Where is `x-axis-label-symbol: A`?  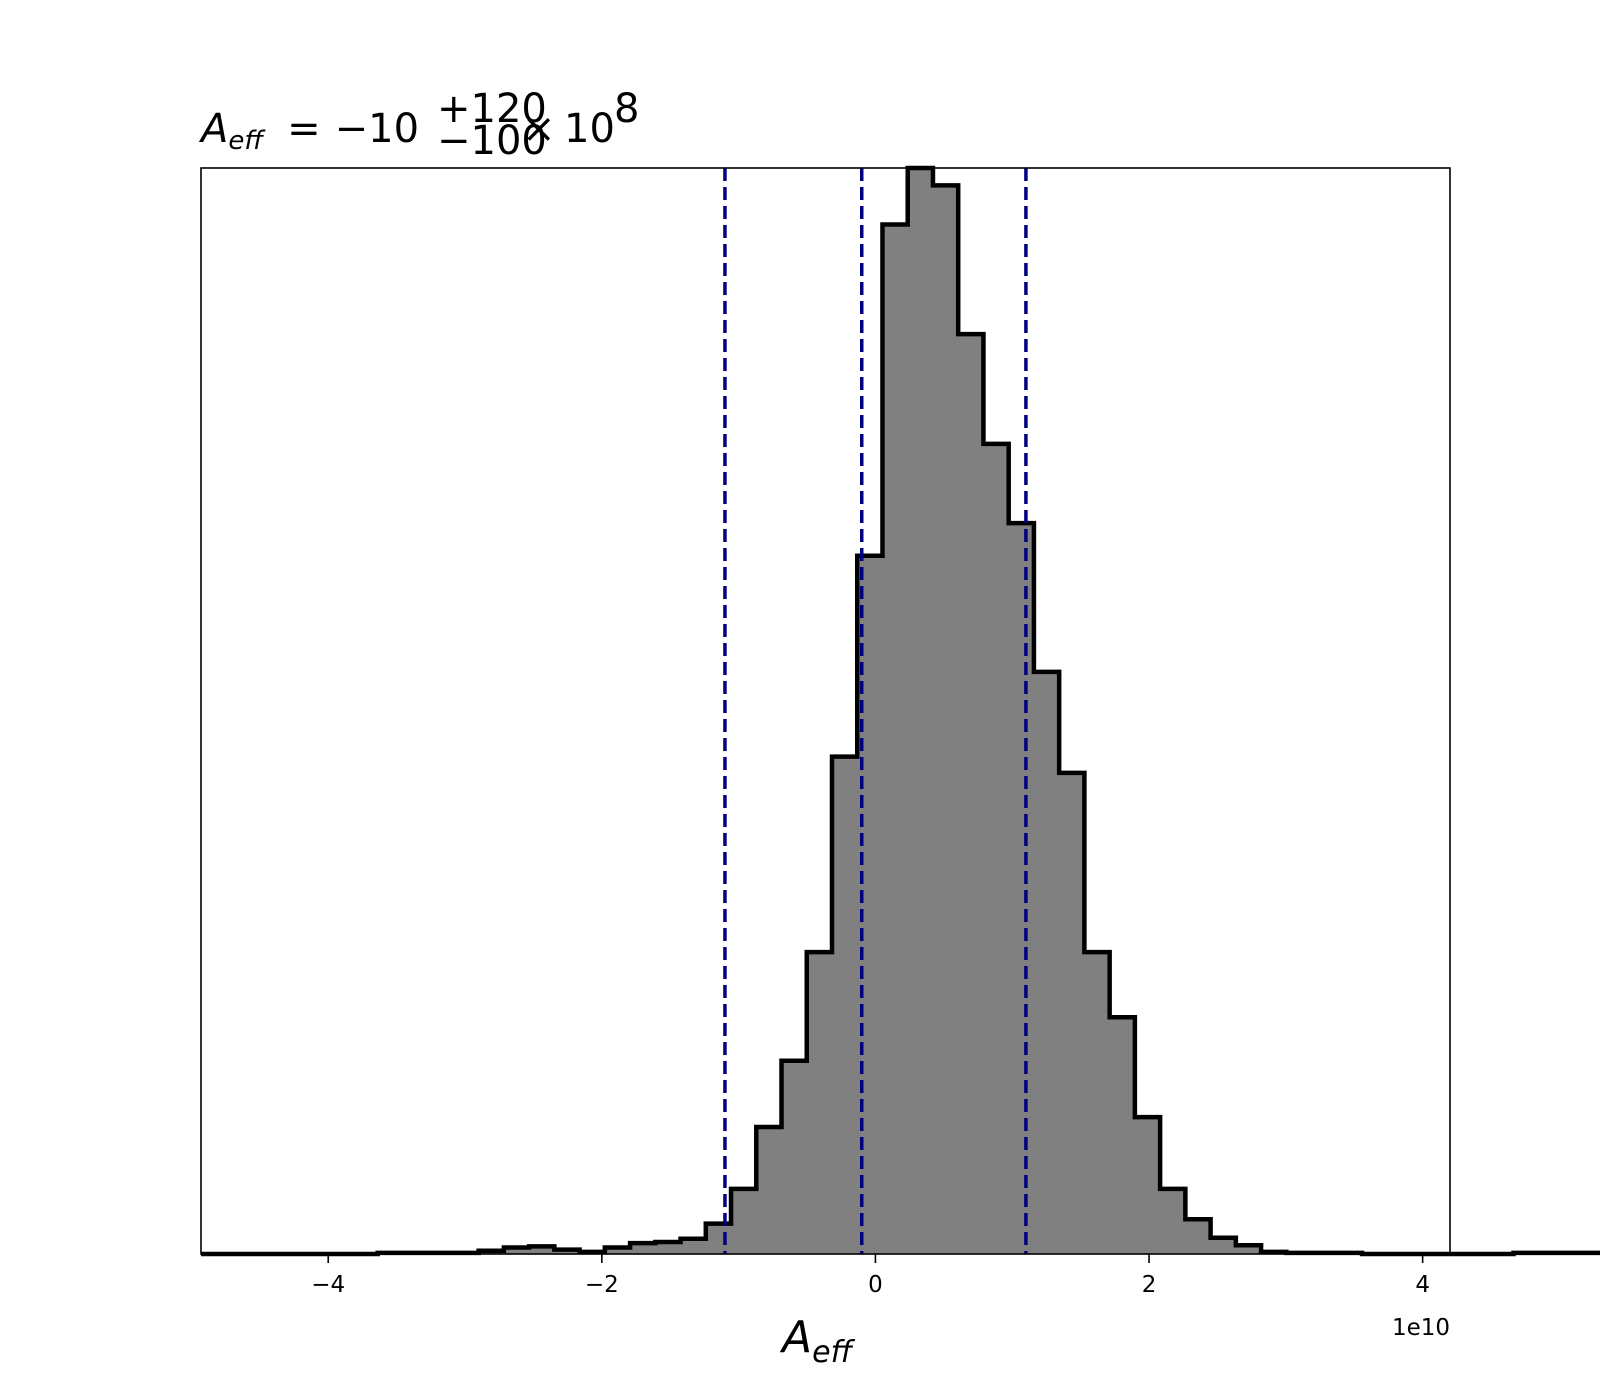 x-axis-label-symbol: A is located at coordinates (795, 1337).